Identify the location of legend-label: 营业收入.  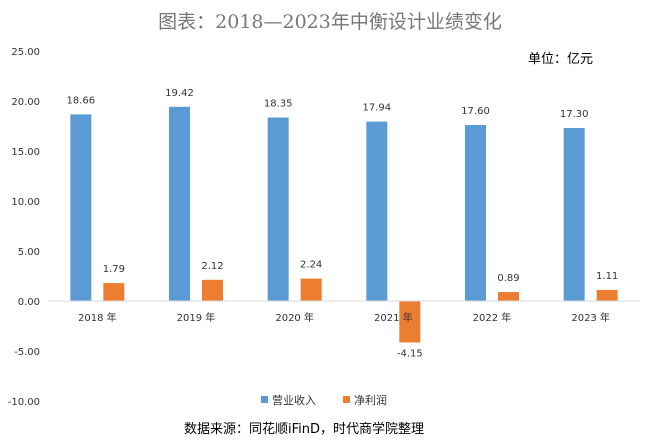
(294, 400).